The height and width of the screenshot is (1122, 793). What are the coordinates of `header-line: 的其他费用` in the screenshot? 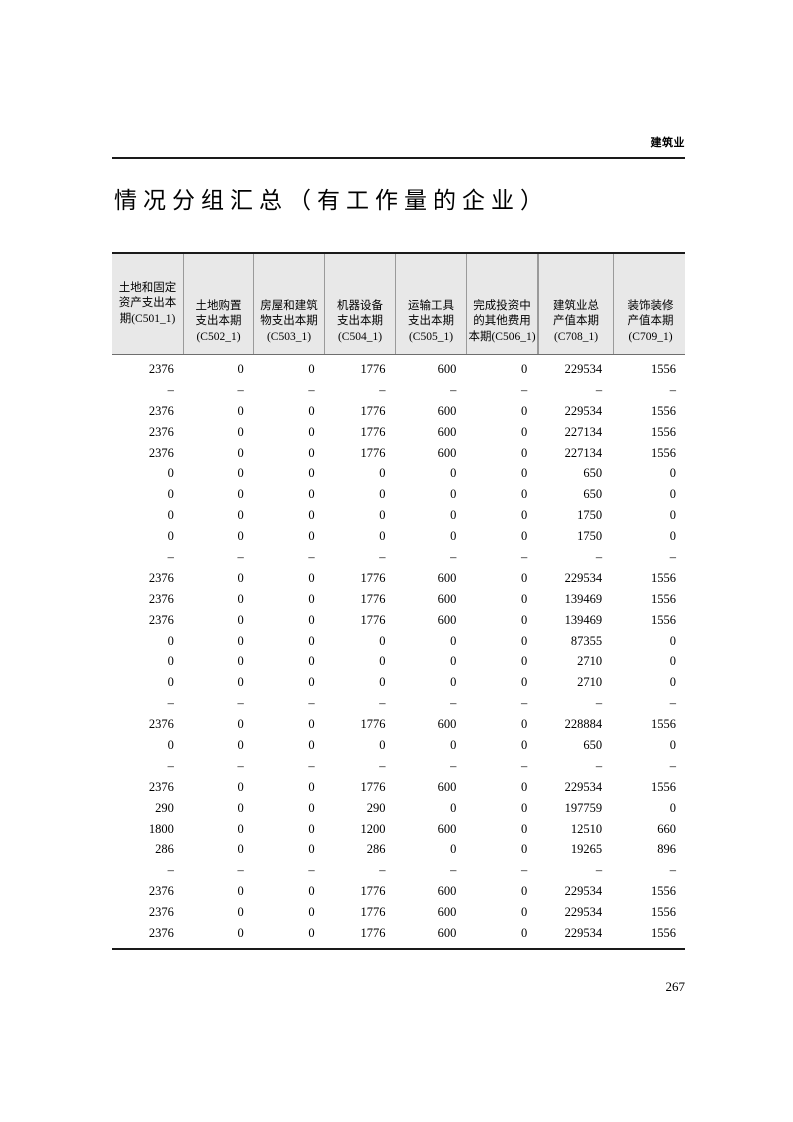 It's located at (502, 321).